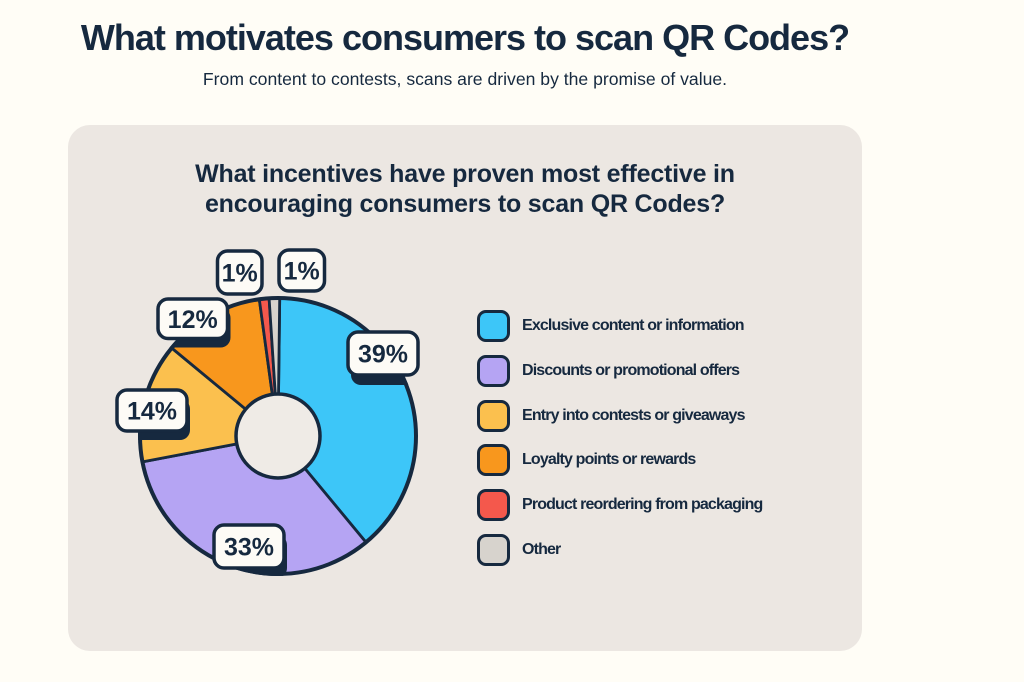 This screenshot has width=1024, height=682. Describe the element at coordinates (249, 548) in the screenshot. I see `svg-text: 33%` at that location.